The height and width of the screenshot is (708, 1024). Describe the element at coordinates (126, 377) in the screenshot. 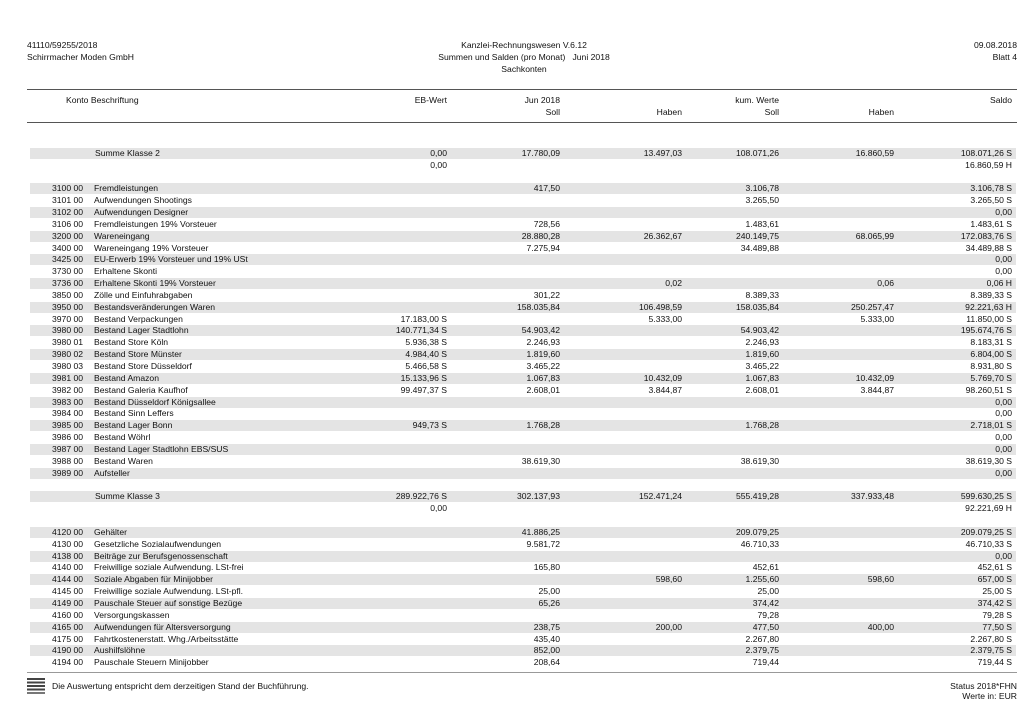

I see `cell-label: Bestand Amazon` at that location.